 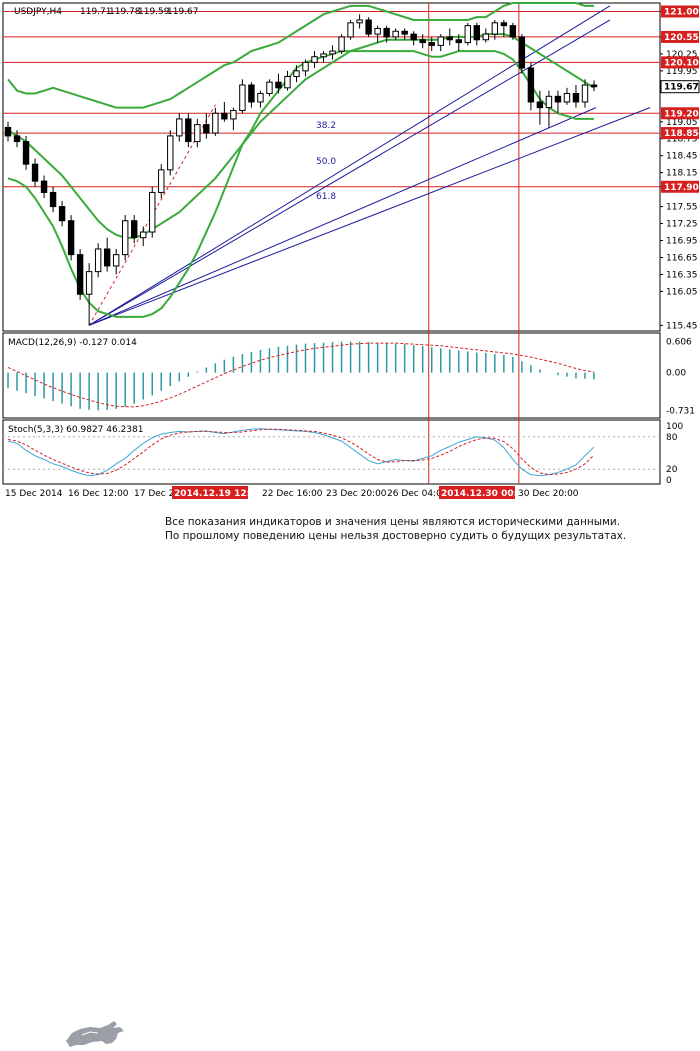 I want to click on price-tick-label: 116.95, so click(x=682, y=242).